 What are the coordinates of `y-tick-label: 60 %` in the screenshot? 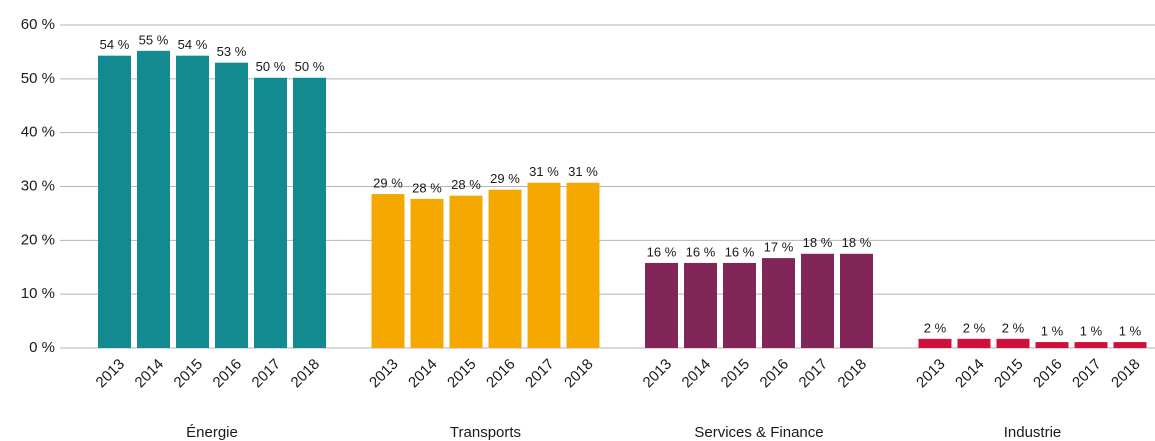 It's located at (38, 24).